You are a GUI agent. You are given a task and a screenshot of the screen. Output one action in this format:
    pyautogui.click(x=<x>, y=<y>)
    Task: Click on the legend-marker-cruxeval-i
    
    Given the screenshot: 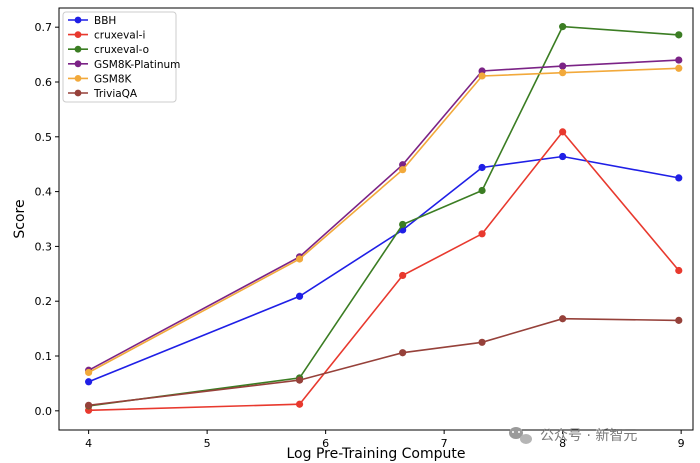 What is the action you would take?
    pyautogui.click(x=78, y=34)
    